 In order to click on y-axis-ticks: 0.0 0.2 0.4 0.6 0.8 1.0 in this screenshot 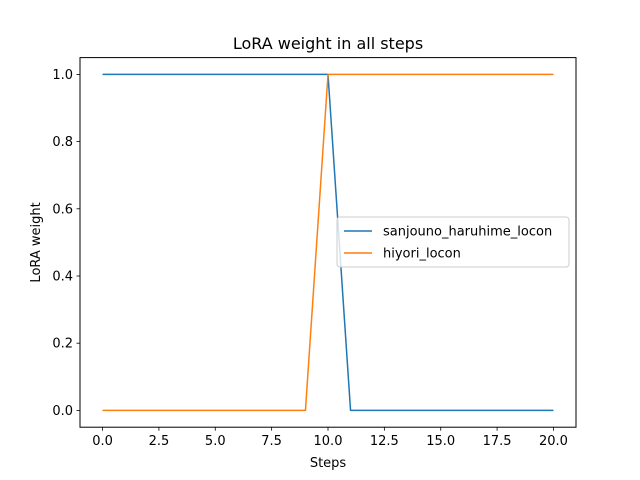, I will do `click(66, 243)`.